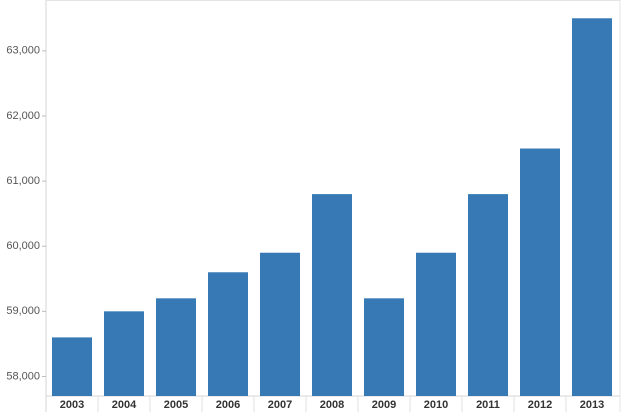 The height and width of the screenshot is (418, 626). Describe the element at coordinates (436, 405) in the screenshot. I see `x-tick-label: 2010` at that location.